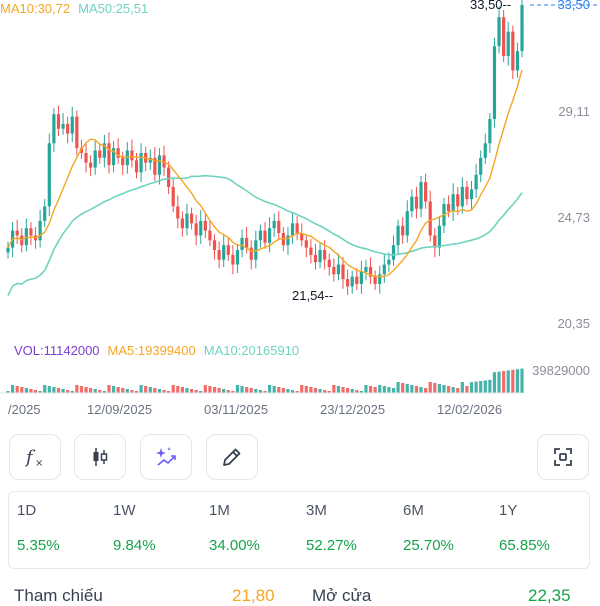 The image size is (600, 606). I want to click on perf-value: 5.35%, so click(38, 545).